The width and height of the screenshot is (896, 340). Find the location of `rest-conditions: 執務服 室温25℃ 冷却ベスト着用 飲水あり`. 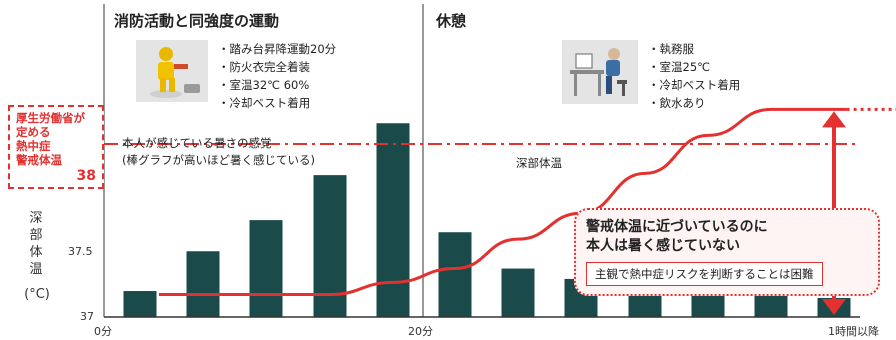

rest-conditions: 執務服 室温25℃ 冷却ベスト着用 飲水あり is located at coordinates (694, 76).